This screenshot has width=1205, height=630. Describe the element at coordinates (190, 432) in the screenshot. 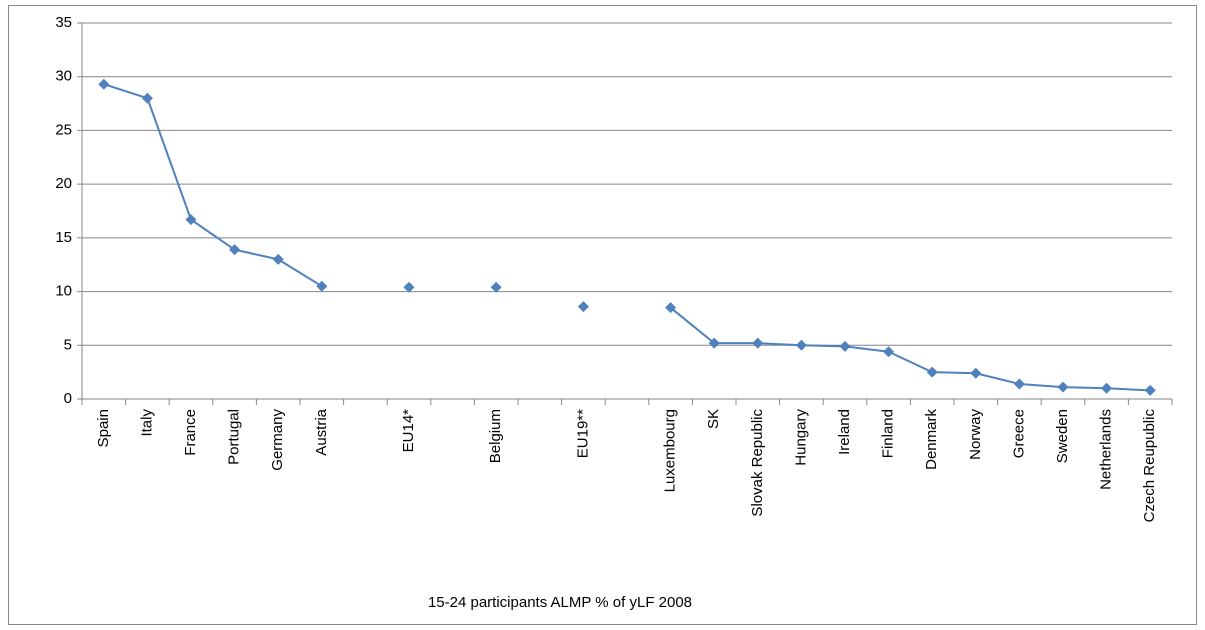

I see `x-tick-label: France` at that location.